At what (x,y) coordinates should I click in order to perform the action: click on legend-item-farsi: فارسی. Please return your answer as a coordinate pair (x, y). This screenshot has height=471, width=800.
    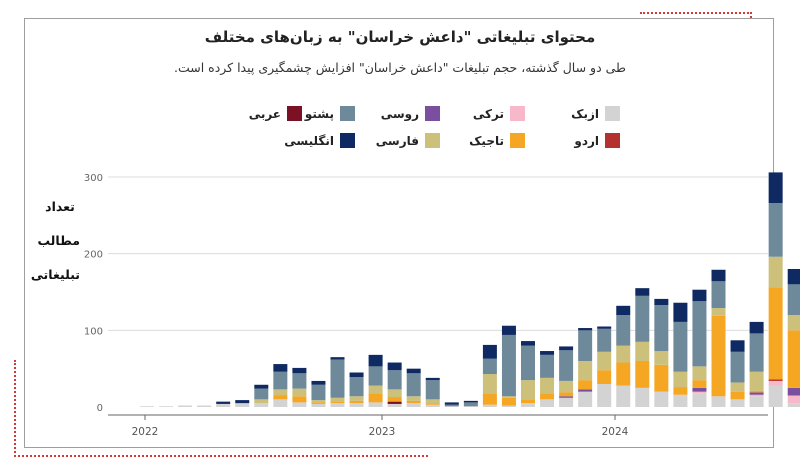
    Looking at the image, I should click on (408, 140).